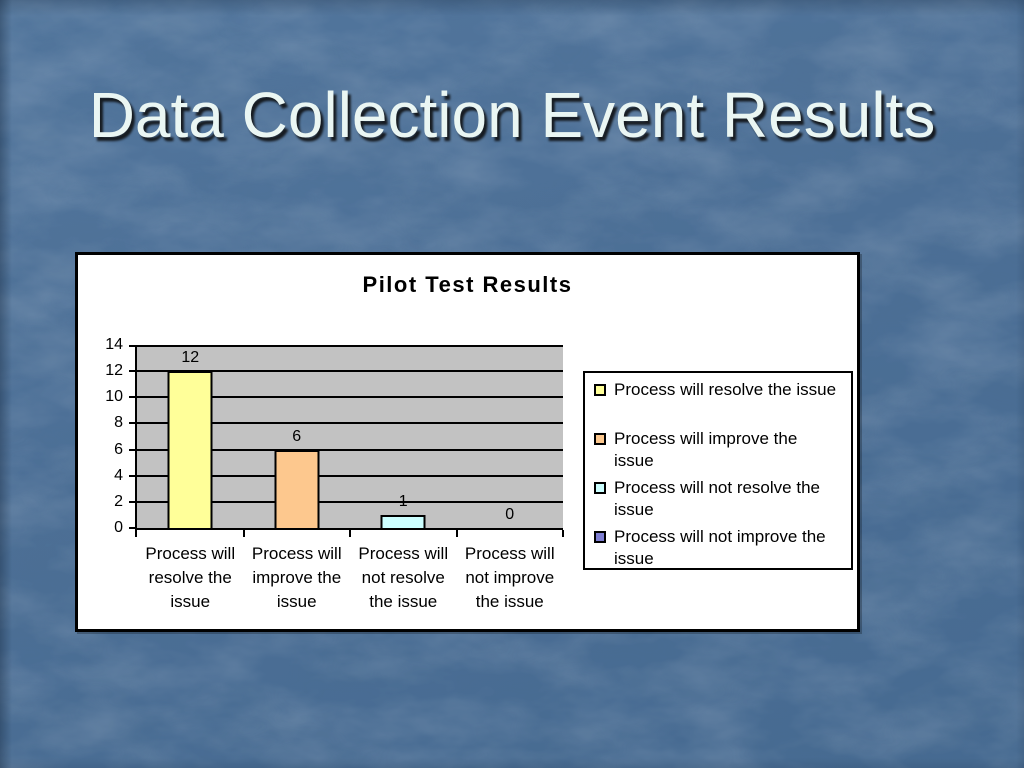 The width and height of the screenshot is (1024, 768). What do you see at coordinates (114, 397) in the screenshot?
I see `y-tick-label: 10` at bounding box center [114, 397].